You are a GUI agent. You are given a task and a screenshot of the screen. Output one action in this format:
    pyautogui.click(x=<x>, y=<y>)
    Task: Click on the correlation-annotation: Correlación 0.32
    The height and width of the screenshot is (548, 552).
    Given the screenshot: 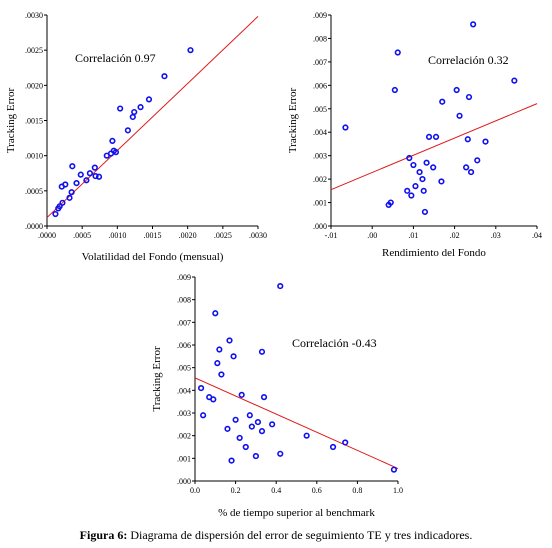 What is the action you would take?
    pyautogui.click(x=468, y=60)
    